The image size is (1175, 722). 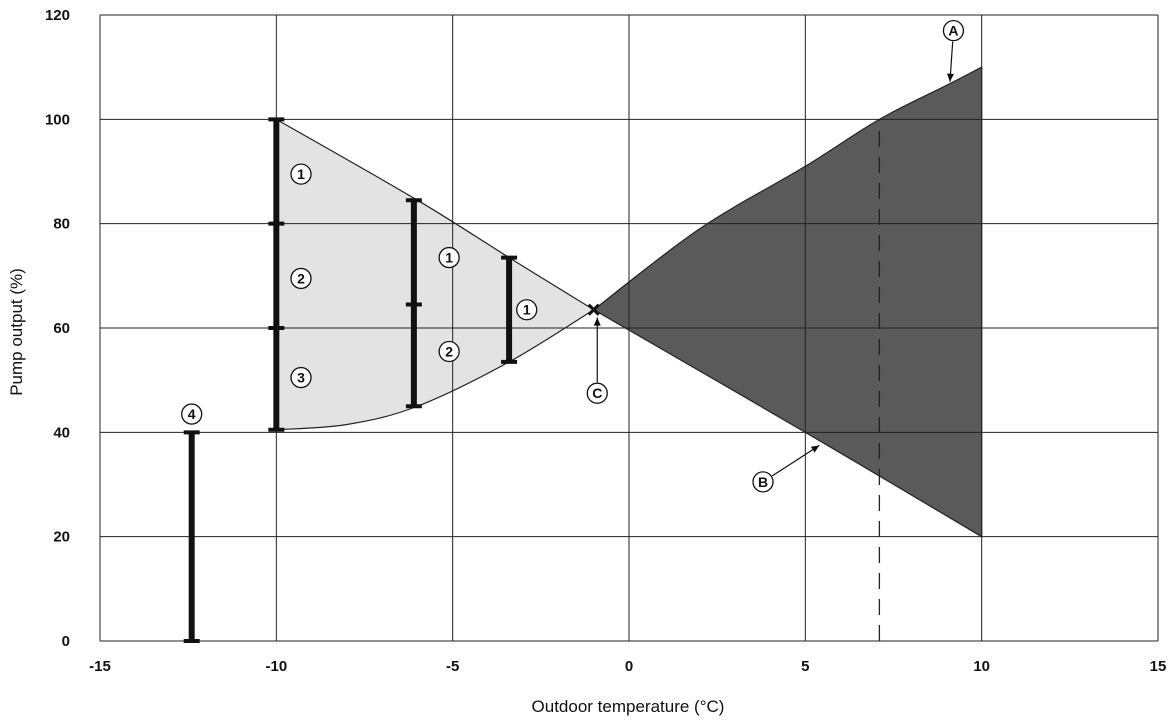 What do you see at coordinates (795, 460) in the screenshot?
I see `annotation-arrow-line` at bounding box center [795, 460].